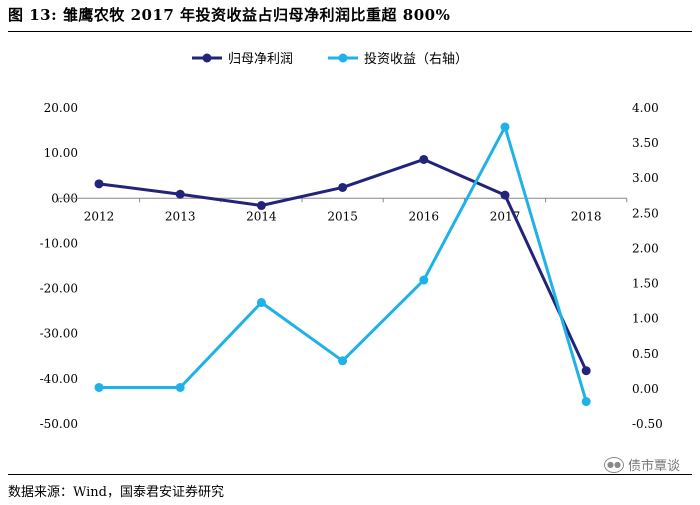 The width and height of the screenshot is (700, 505). What do you see at coordinates (59, 289) in the screenshot?
I see `left-tick-label: -20.00` at bounding box center [59, 289].